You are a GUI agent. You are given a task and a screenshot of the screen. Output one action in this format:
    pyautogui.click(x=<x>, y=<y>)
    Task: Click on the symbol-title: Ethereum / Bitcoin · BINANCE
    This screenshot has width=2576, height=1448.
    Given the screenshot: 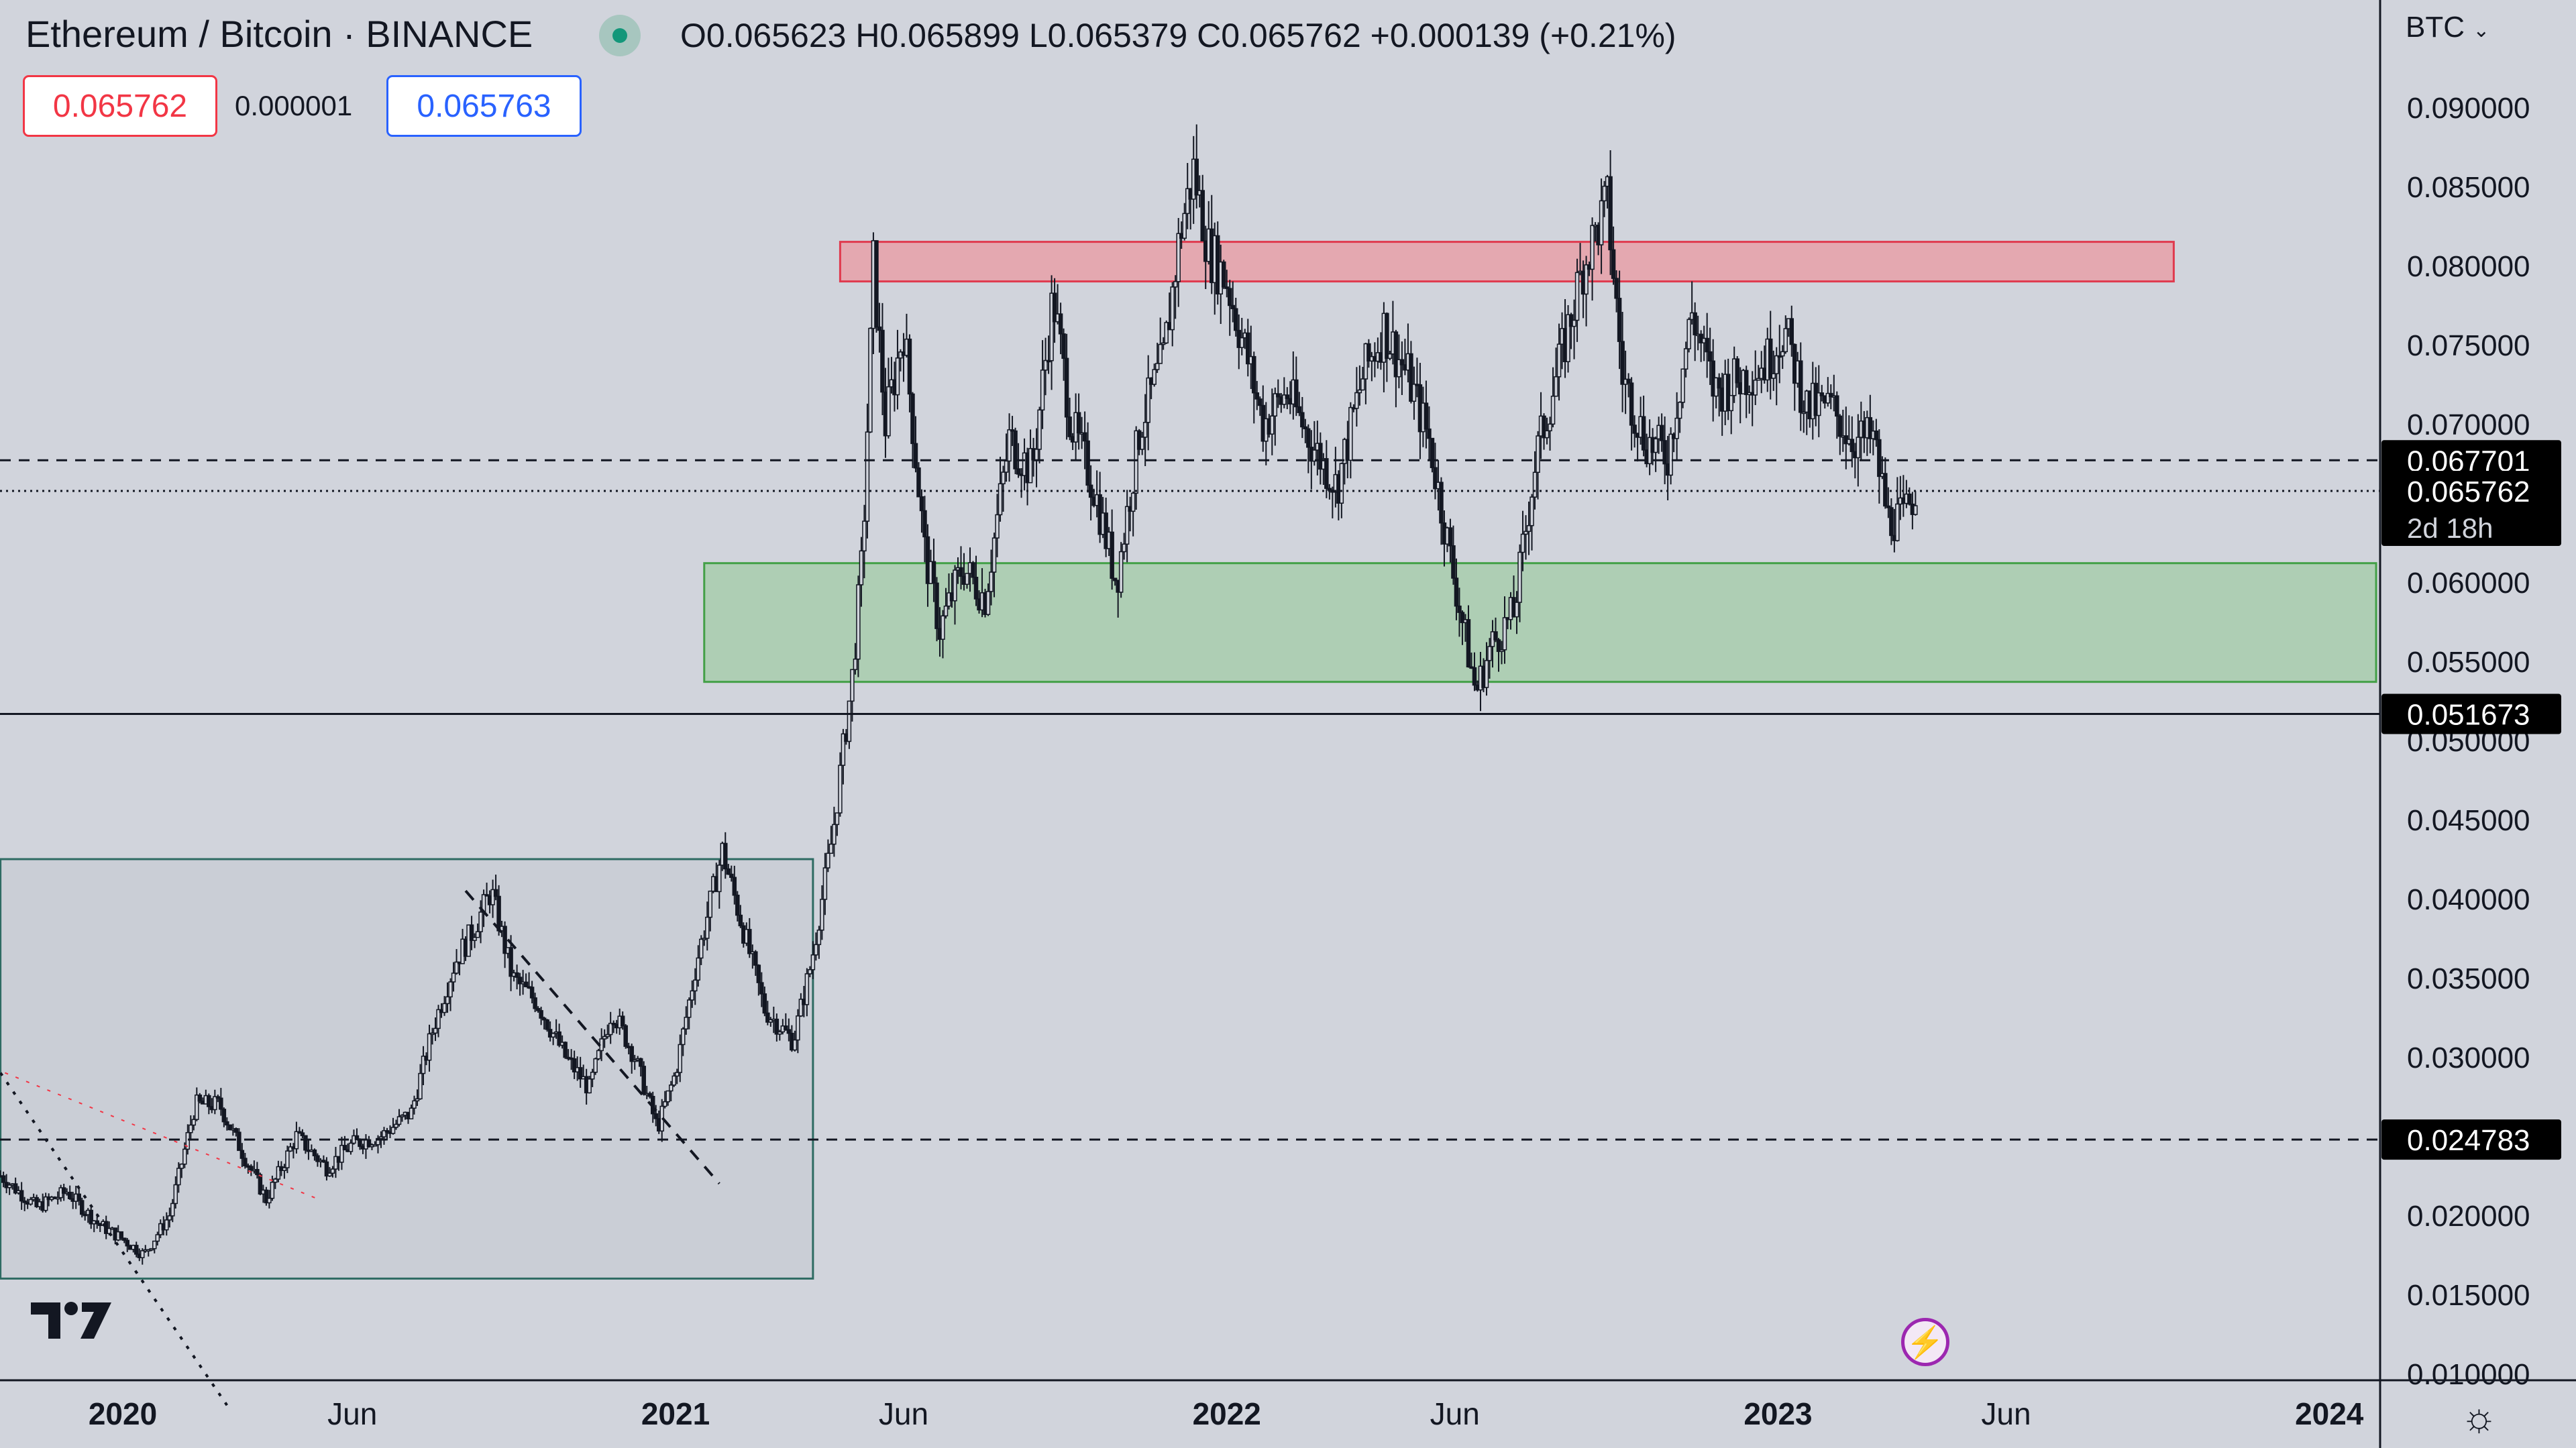 What is the action you would take?
    pyautogui.click(x=279, y=34)
    